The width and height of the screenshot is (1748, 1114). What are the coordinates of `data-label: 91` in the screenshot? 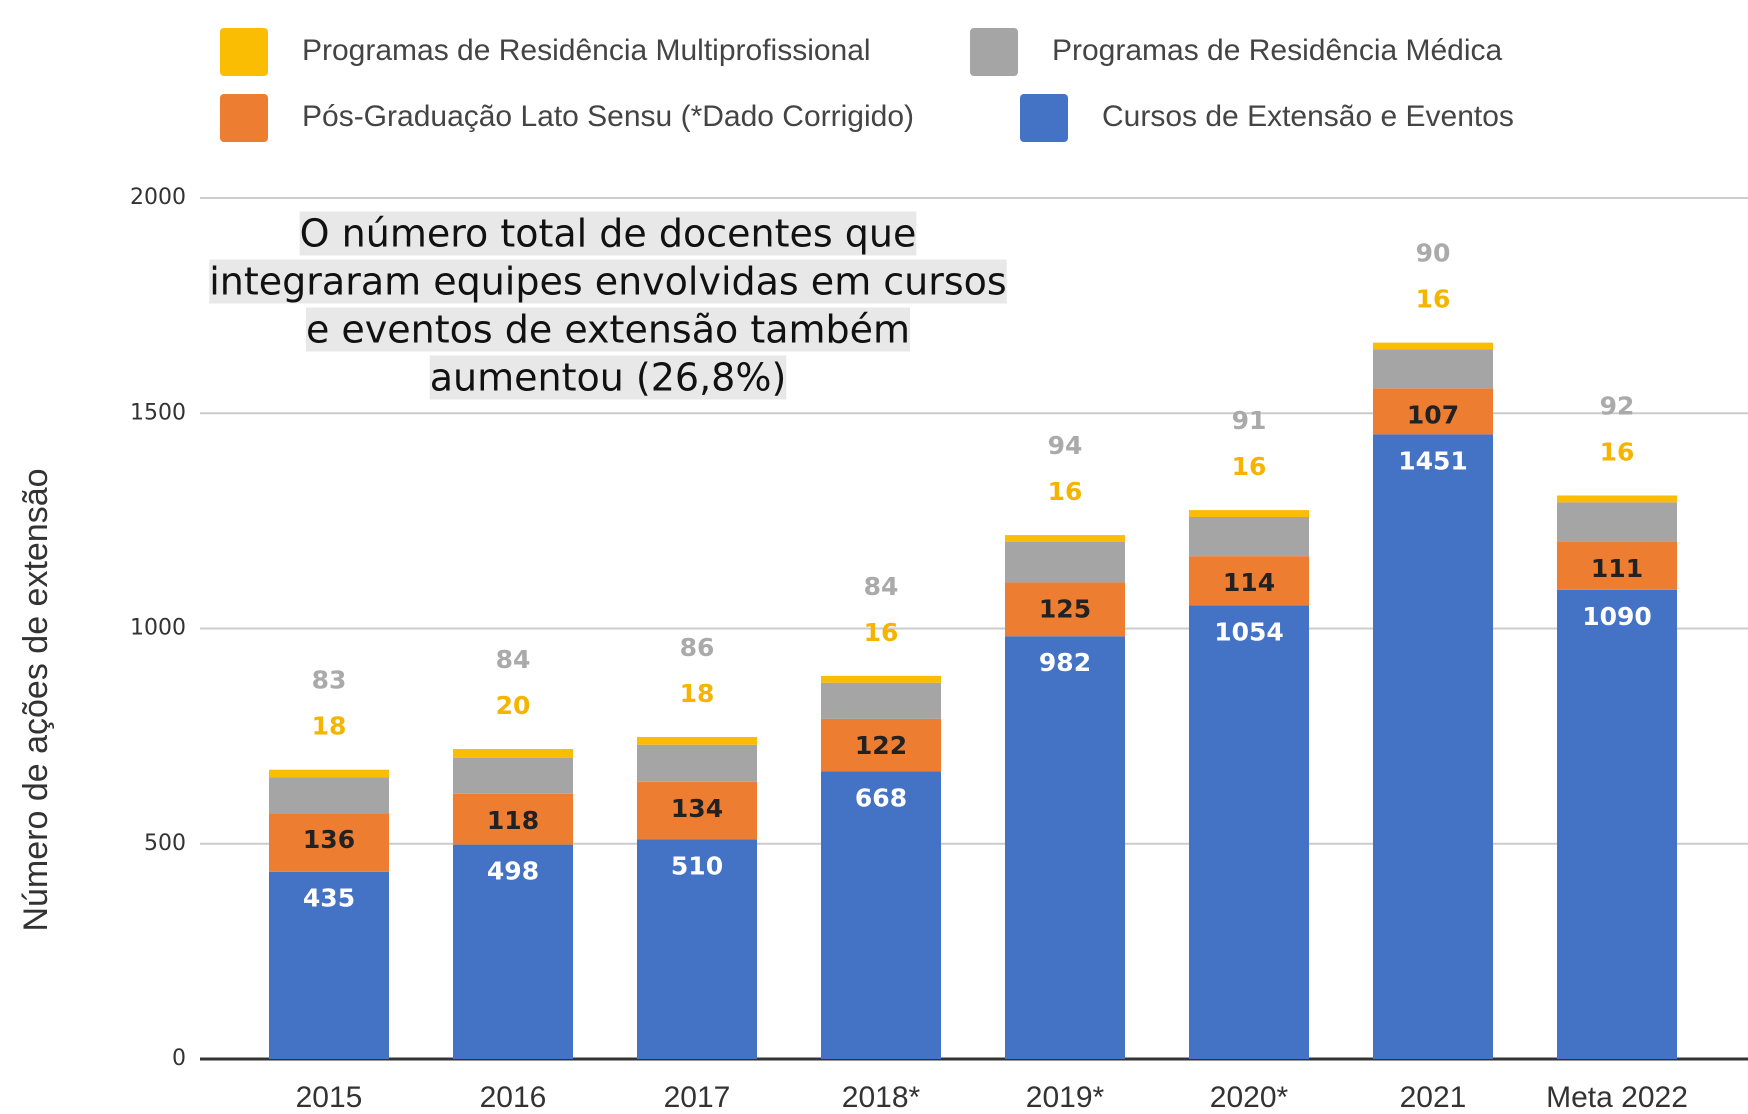 It's located at (1249, 420).